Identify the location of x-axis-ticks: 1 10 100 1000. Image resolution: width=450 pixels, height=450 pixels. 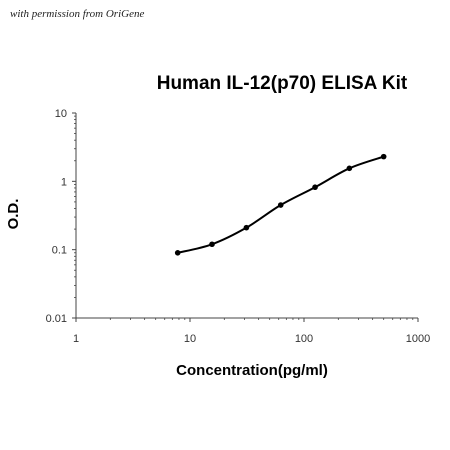
(251, 331).